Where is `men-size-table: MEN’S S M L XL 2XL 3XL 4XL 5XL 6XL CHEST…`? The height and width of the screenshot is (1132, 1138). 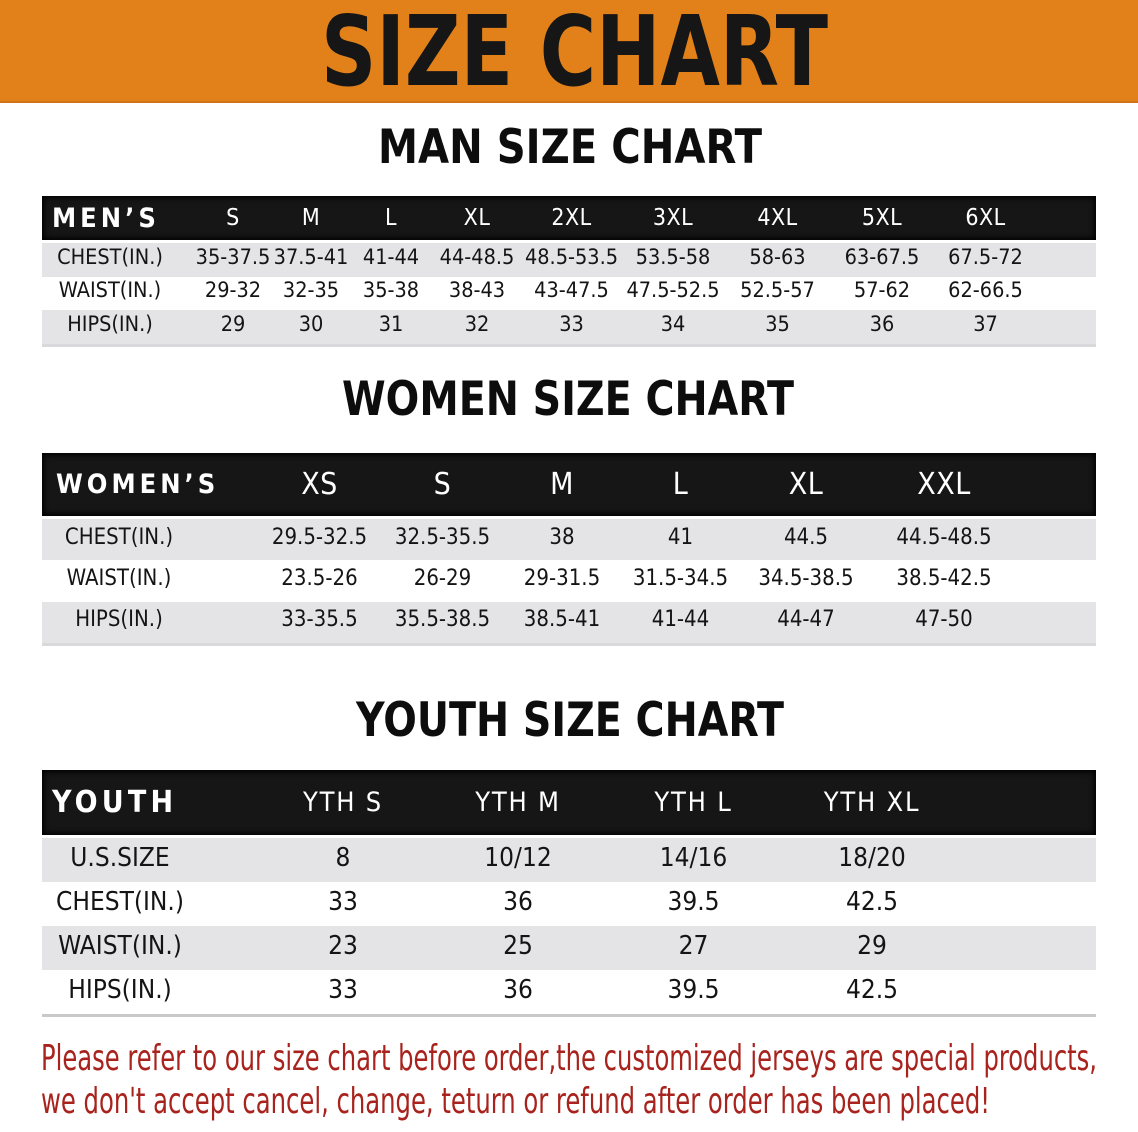 men-size-table: MEN’S S M L XL 2XL 3XL 4XL 5XL 6XL CHEST… is located at coordinates (569, 270).